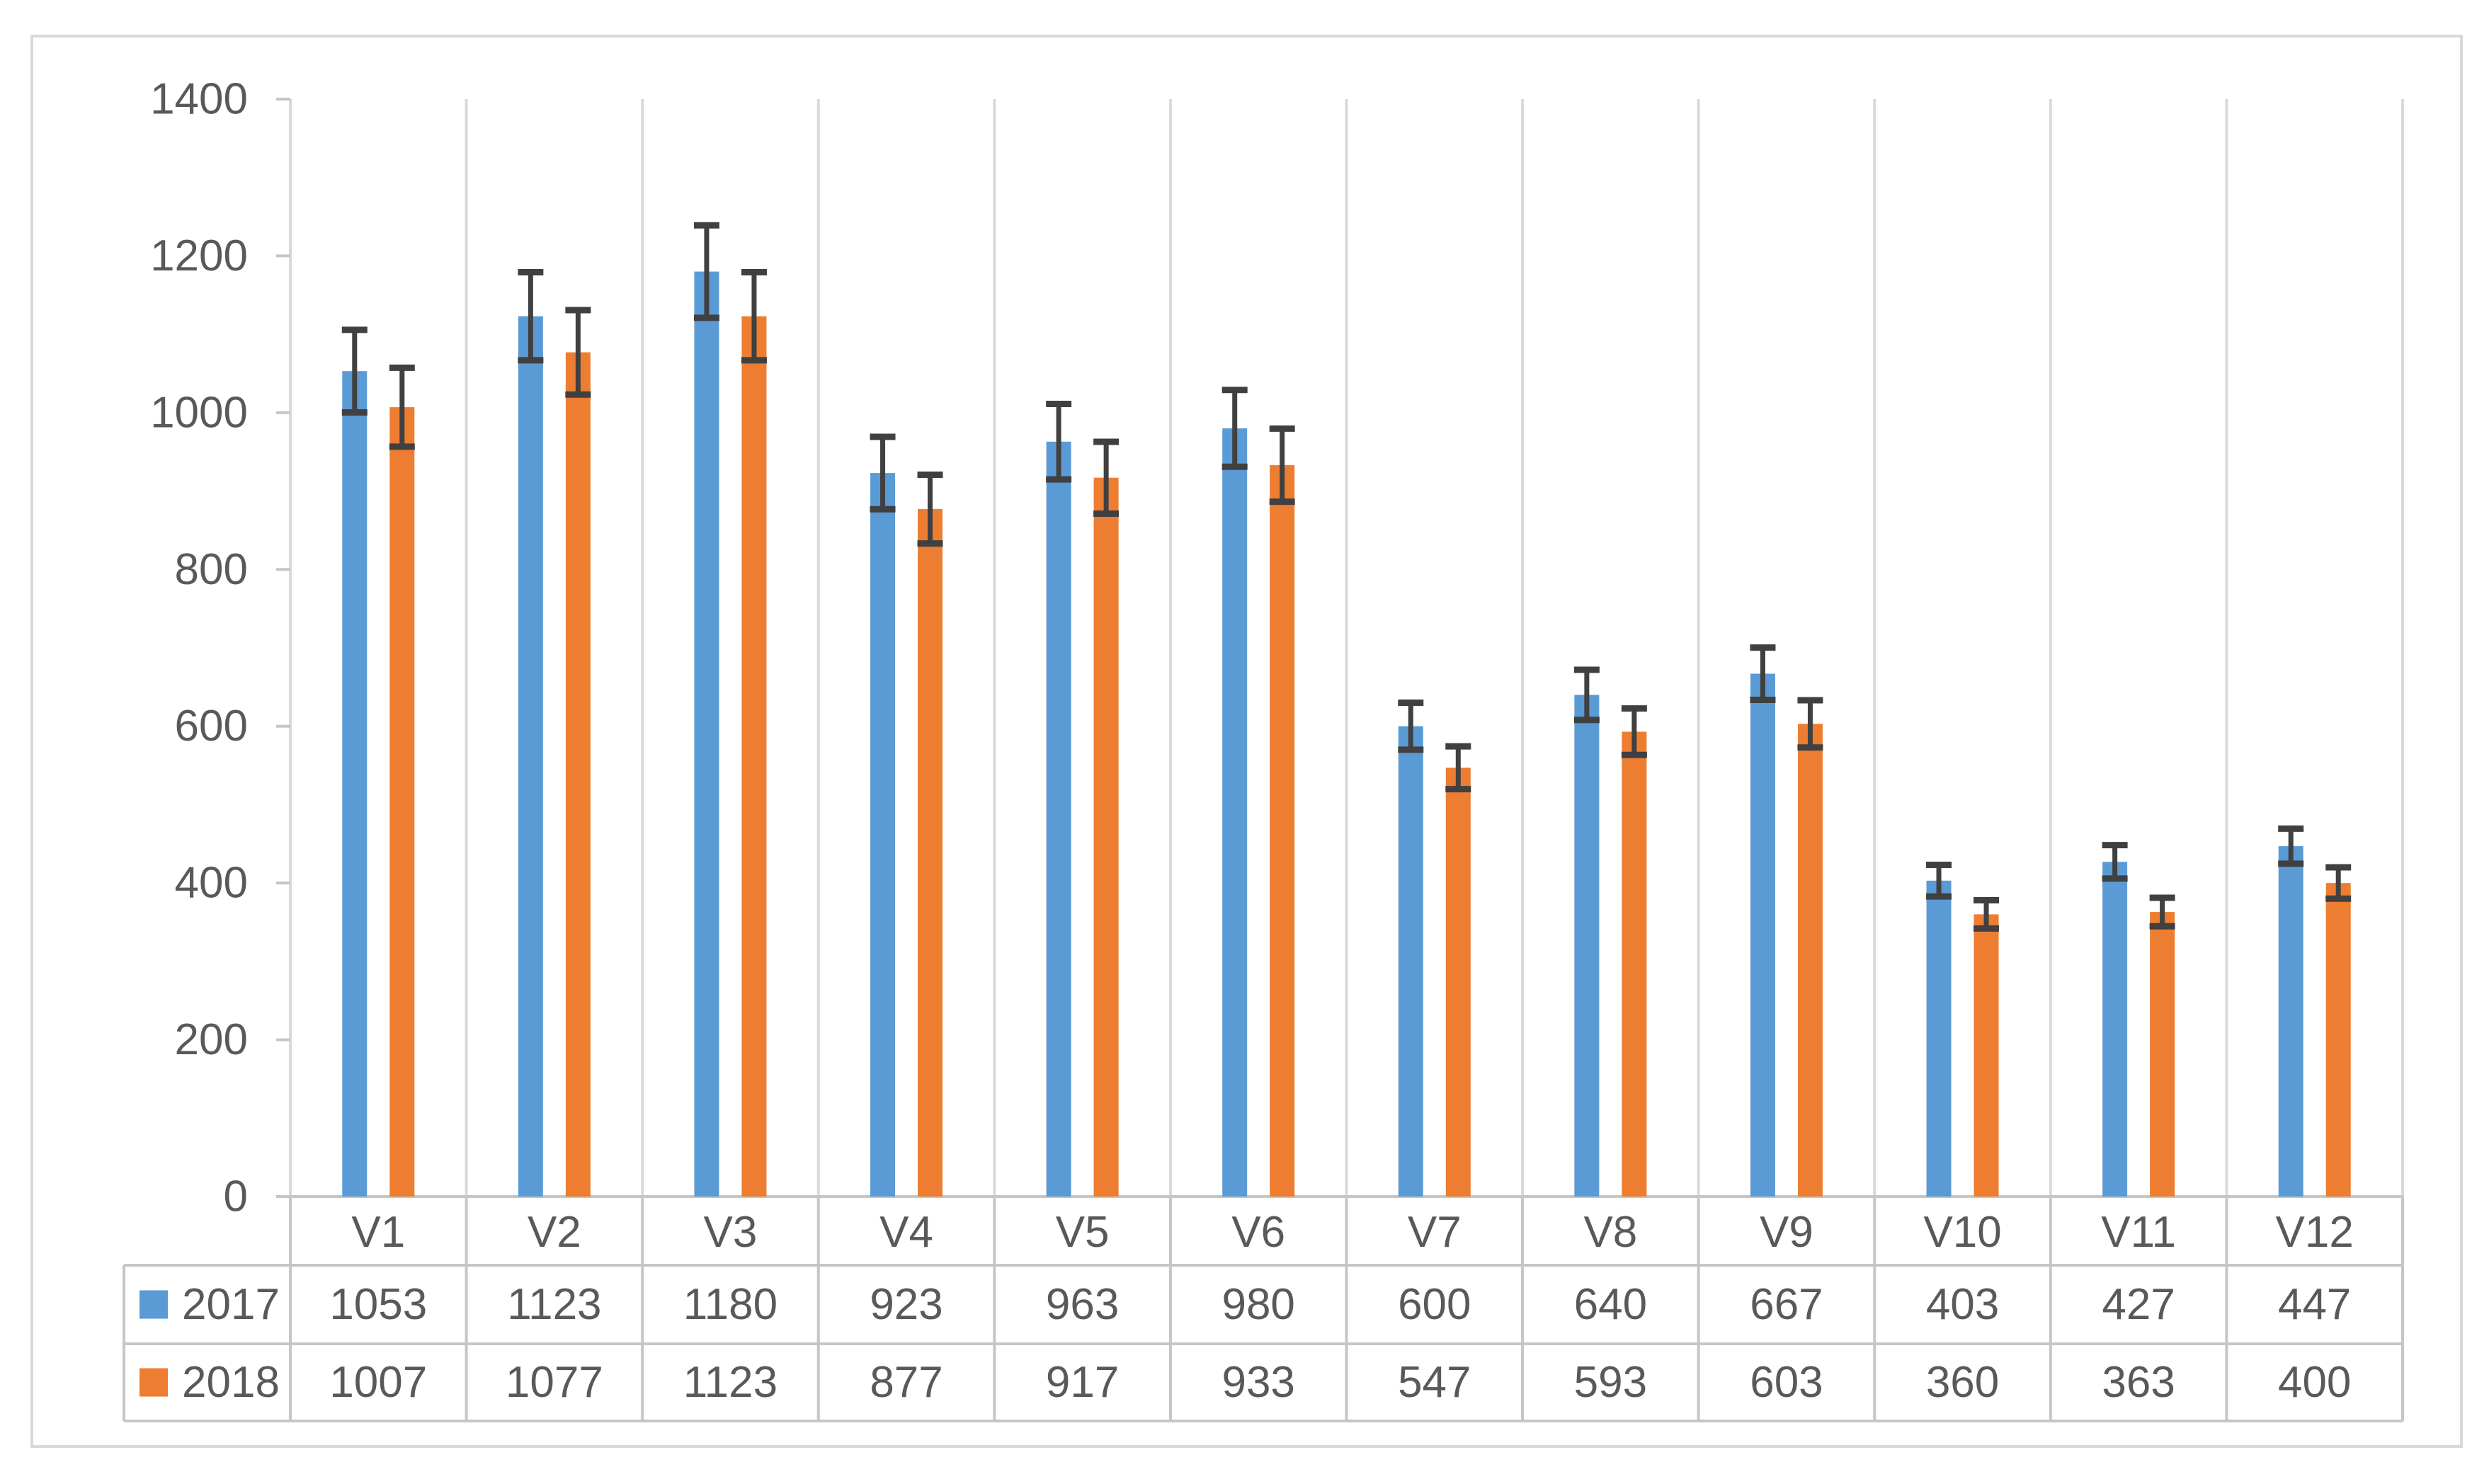  I want to click on x-axis-label: V2, so click(554, 1232).